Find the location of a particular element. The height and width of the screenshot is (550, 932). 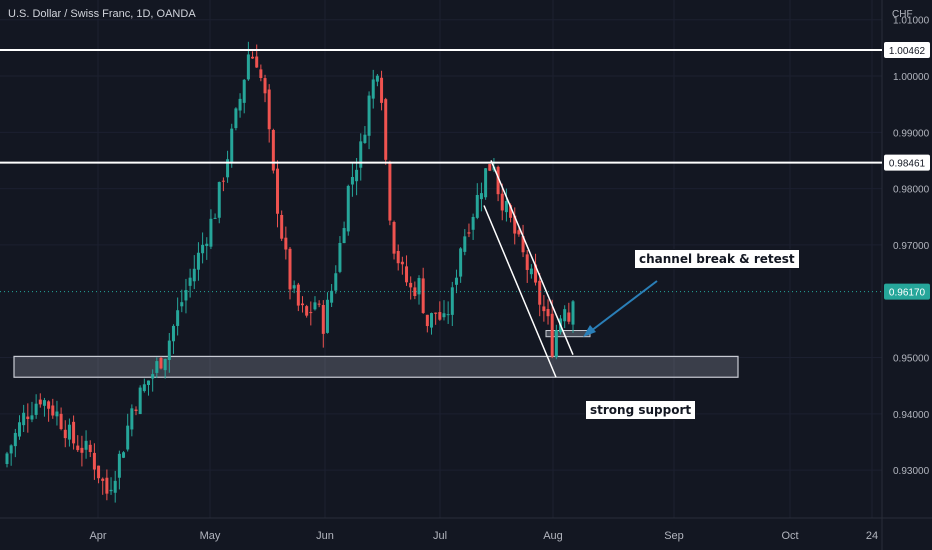

annotation-channel-break: channel break & retest is located at coordinates (717, 259).